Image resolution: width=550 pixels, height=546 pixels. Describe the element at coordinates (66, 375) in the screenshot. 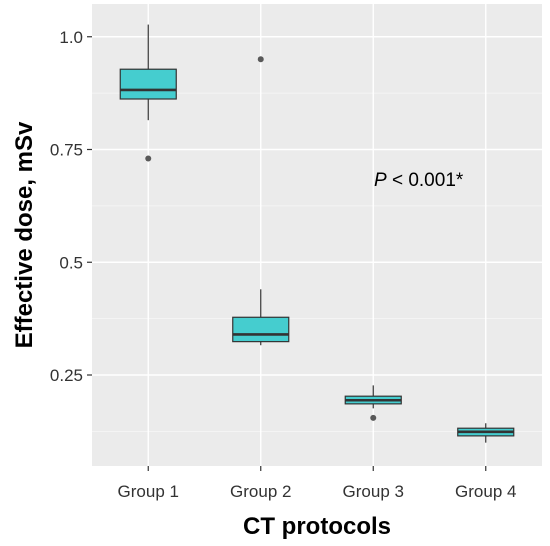

I see `y-tick-label: 0.25` at that location.